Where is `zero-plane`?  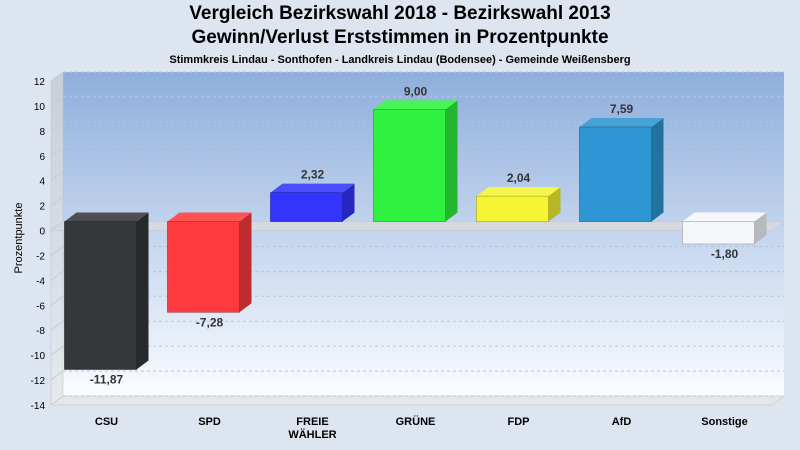
zero-plane is located at coordinates (417, 226).